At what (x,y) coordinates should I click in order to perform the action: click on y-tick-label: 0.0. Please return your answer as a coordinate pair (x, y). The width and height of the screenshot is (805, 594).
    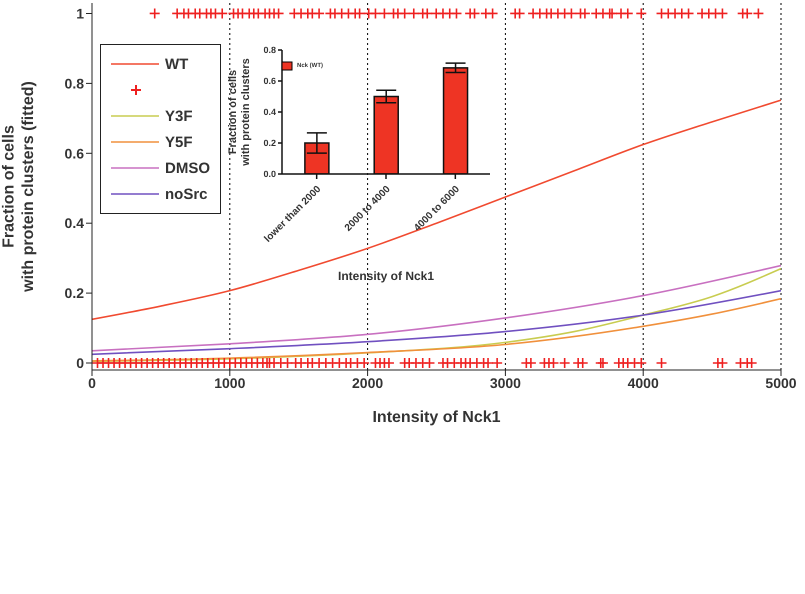
    Looking at the image, I should click on (269, 174).